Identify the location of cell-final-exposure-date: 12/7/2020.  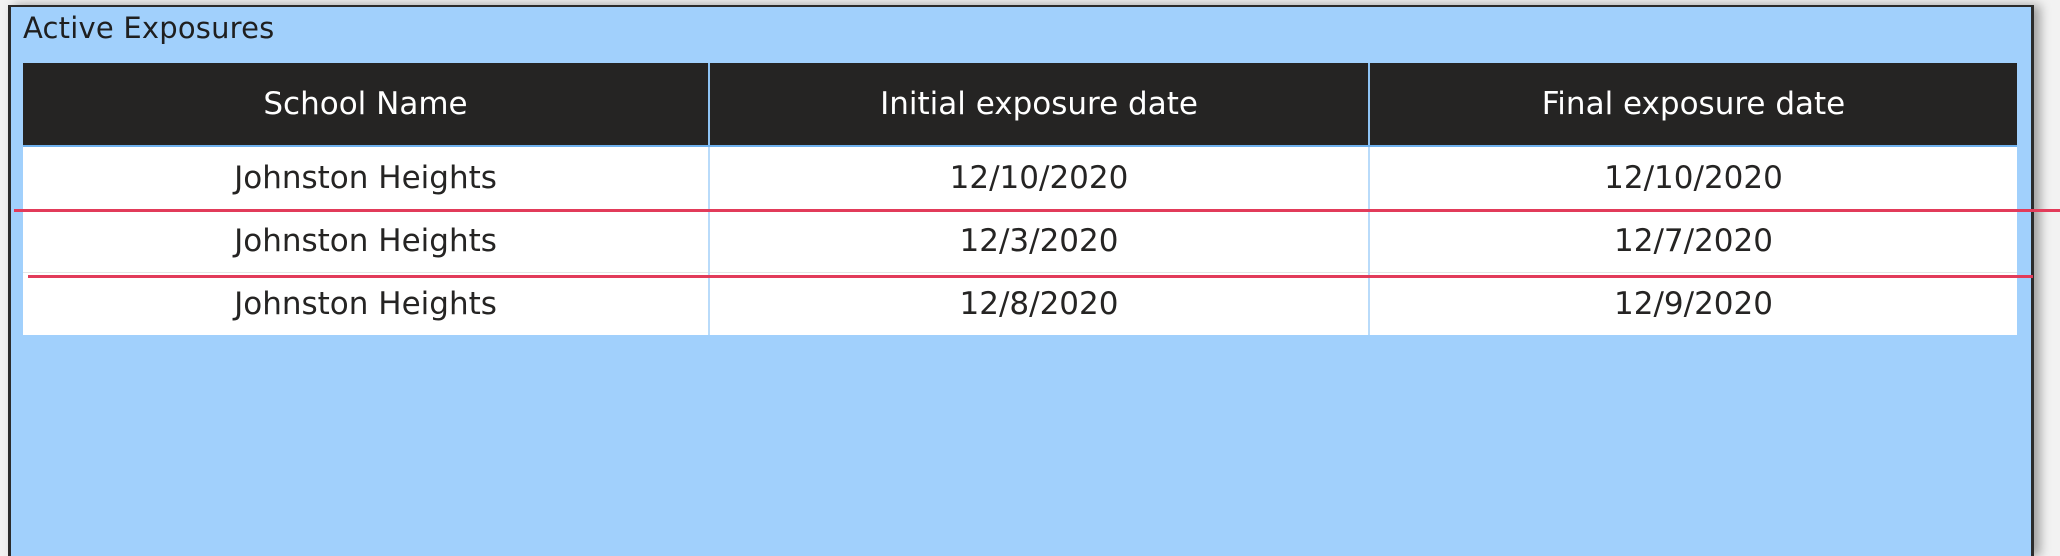
(1692, 241).